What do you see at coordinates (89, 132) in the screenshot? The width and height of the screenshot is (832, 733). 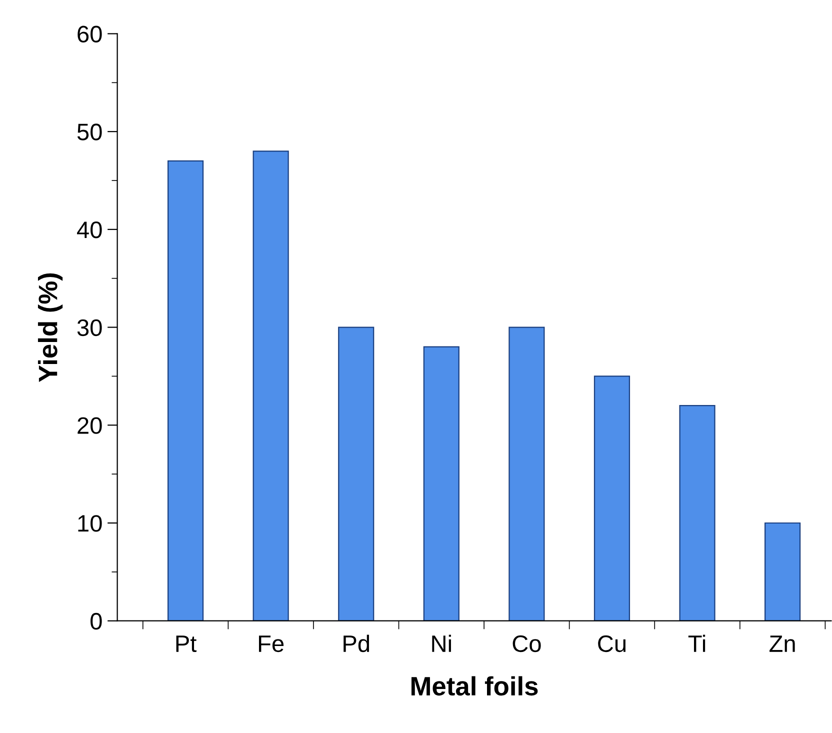 I see `y-tick-label: 50` at bounding box center [89, 132].